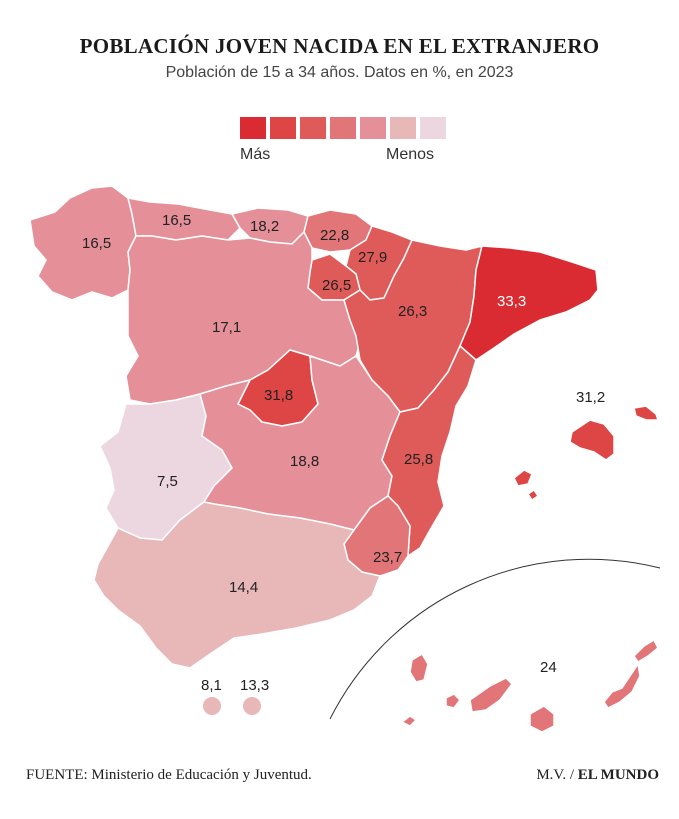  What do you see at coordinates (622, 686) in the screenshot?
I see `region-canarias-fuerteventura` at bounding box center [622, 686].